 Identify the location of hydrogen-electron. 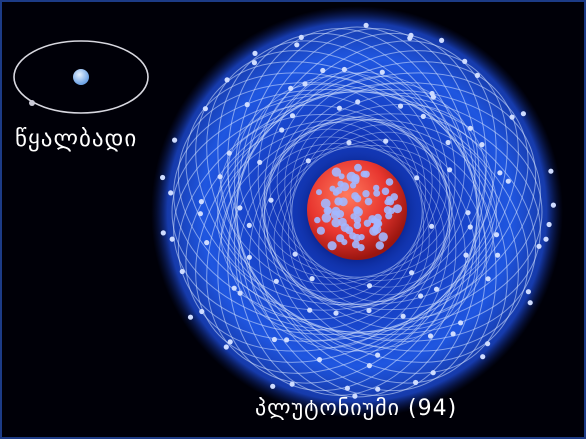
(32, 103).